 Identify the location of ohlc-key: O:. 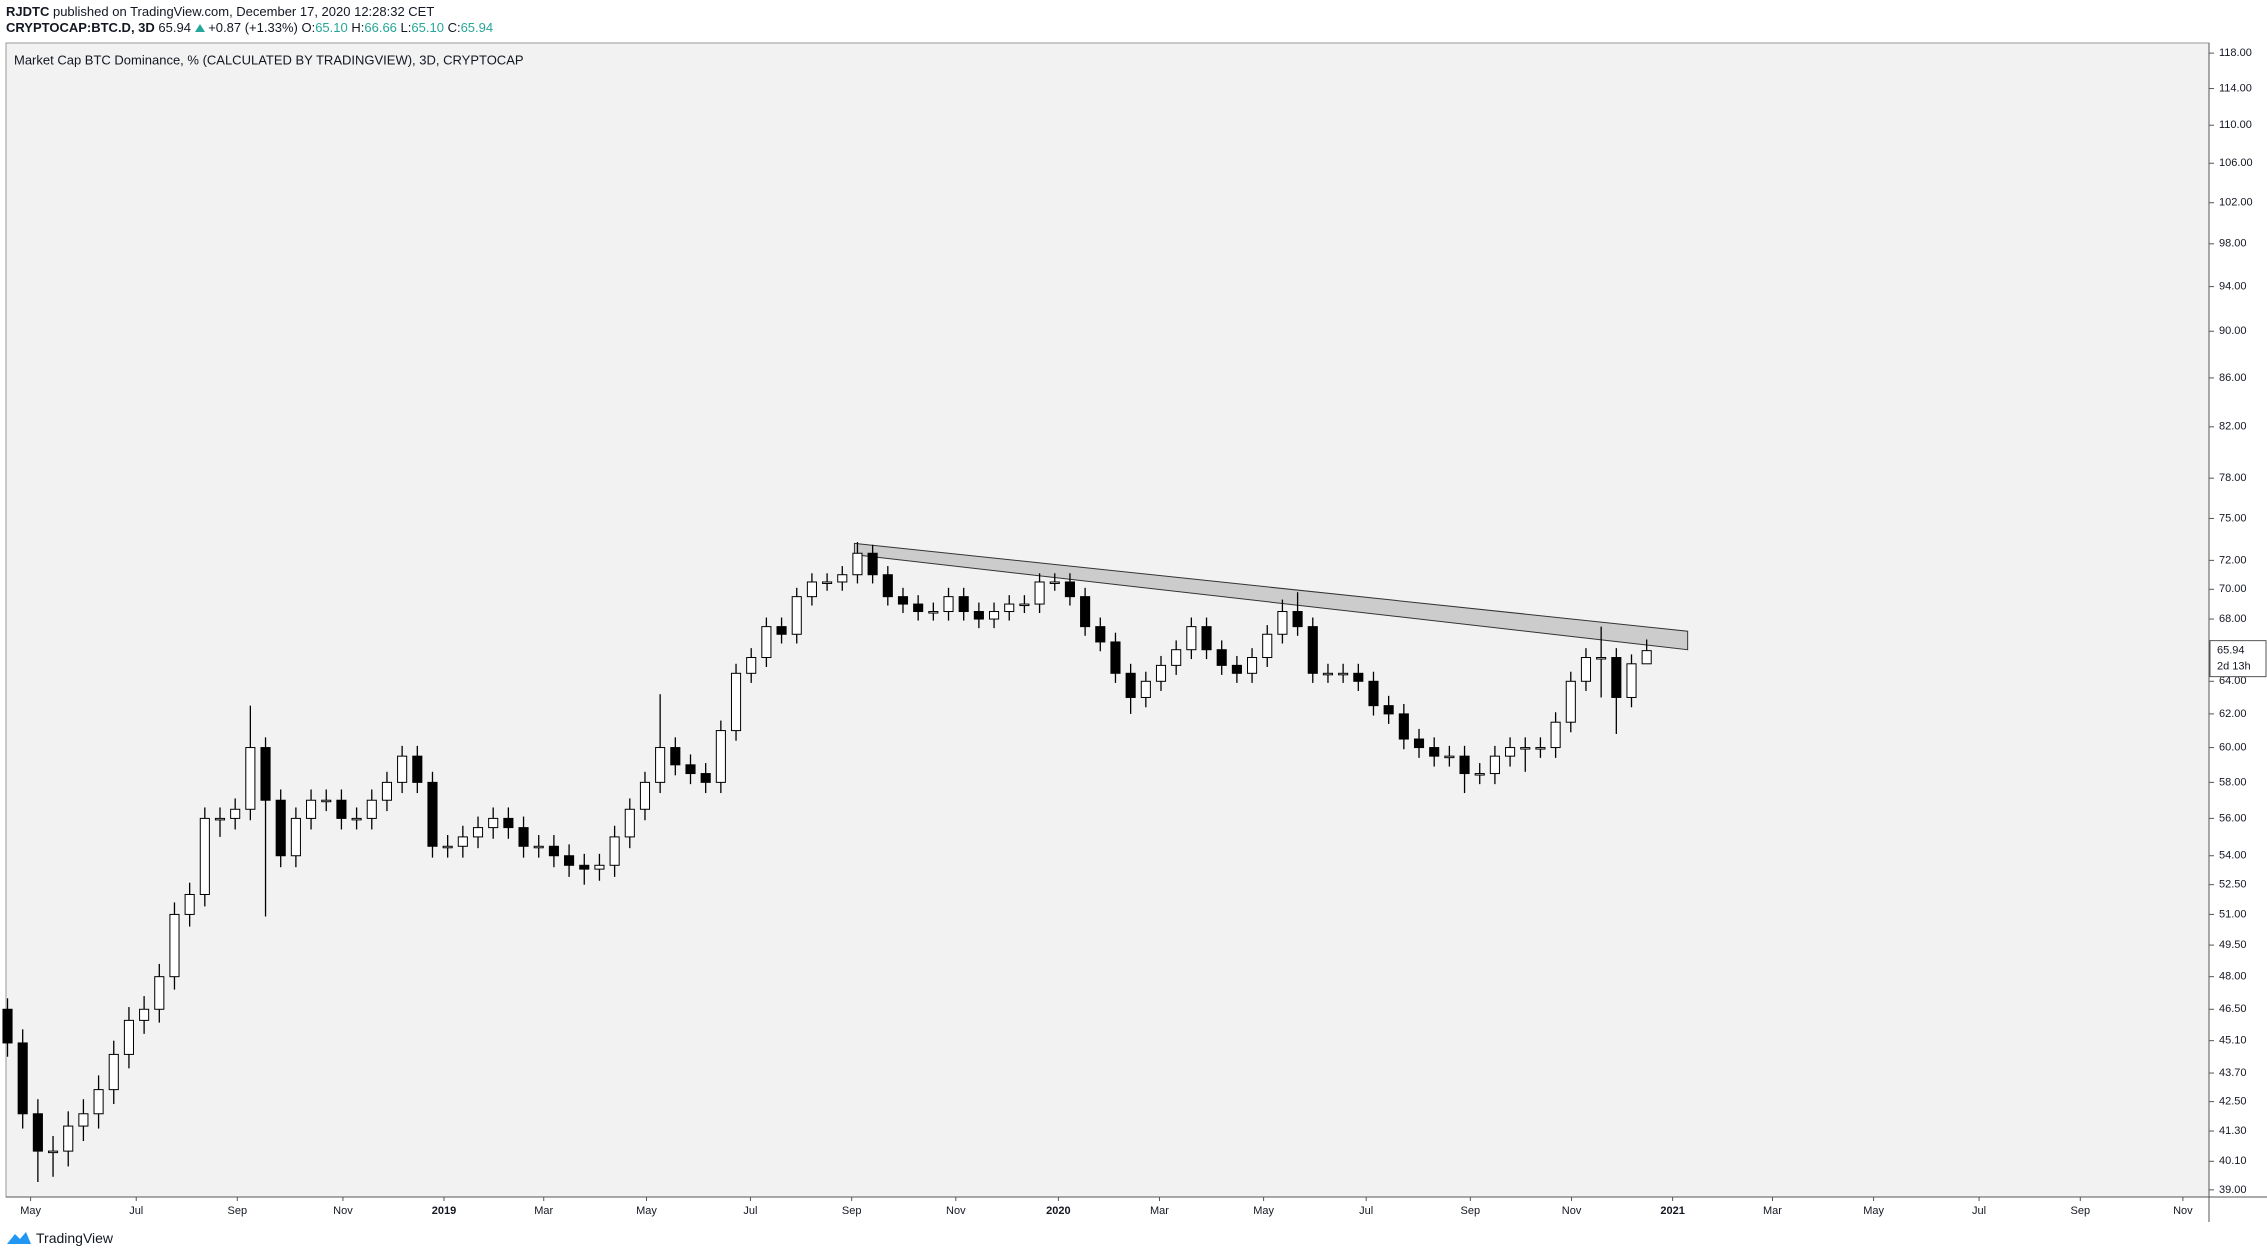
(308, 27).